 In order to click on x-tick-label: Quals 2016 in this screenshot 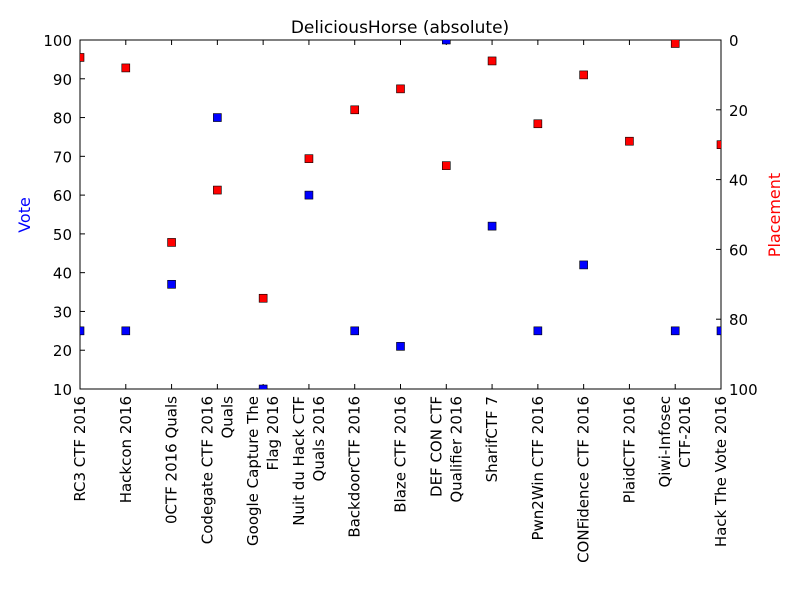, I will do `click(319, 438)`.